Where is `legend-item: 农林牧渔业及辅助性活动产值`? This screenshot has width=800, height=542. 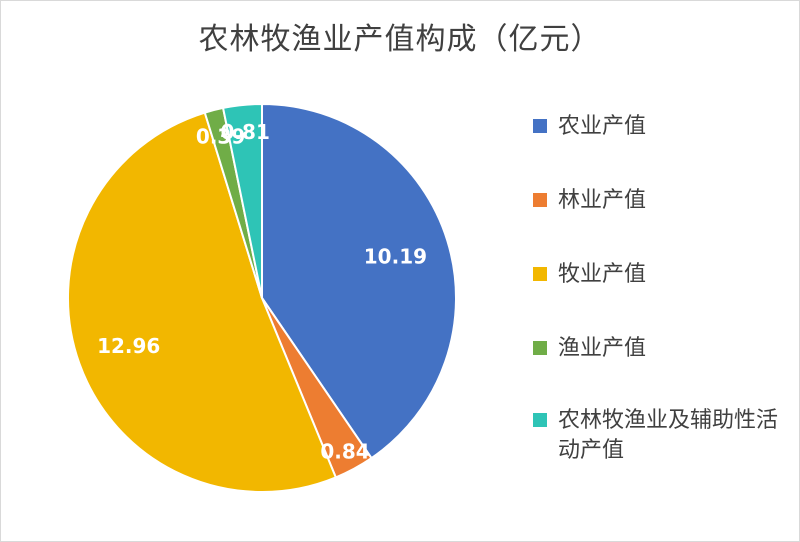
legend-item: 农林牧渔业及辅助性活动产值 is located at coordinates (658, 436).